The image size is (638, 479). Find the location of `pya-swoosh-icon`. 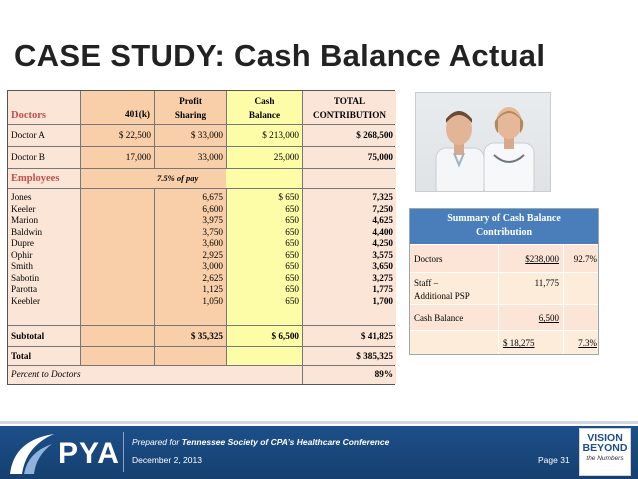

pya-swoosh-icon is located at coordinates (32, 454).